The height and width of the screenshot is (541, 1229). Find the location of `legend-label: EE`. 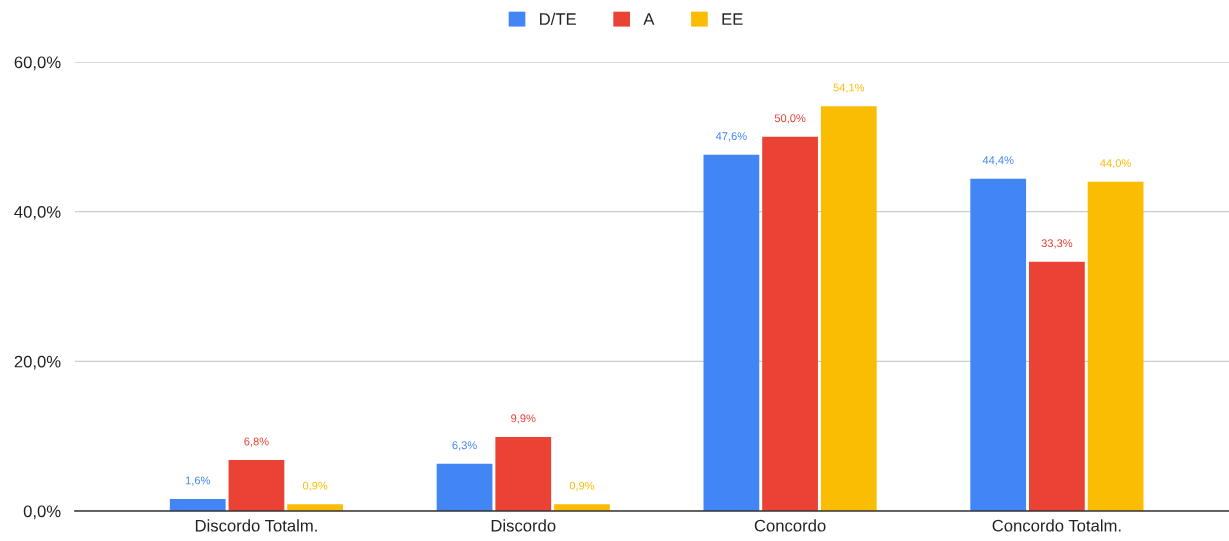

legend-label: EE is located at coordinates (732, 19).